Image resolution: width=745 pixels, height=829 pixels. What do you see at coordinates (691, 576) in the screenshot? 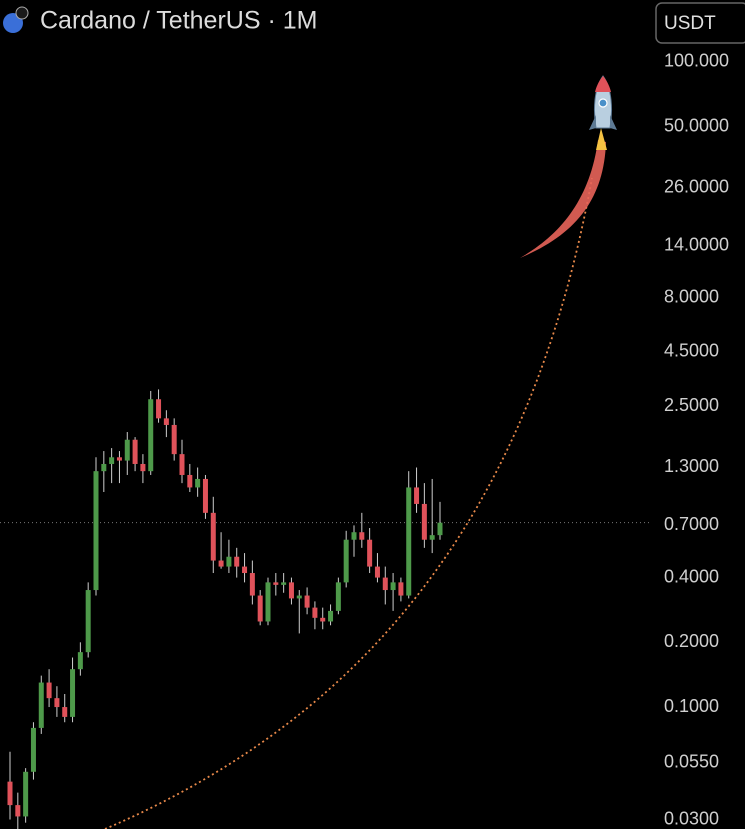
I see `y-tick-label: 0.4000` at bounding box center [691, 576].